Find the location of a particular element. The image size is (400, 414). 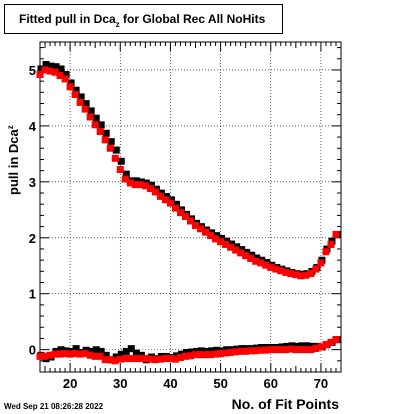

x-axis-label: No. of Fit Points is located at coordinates (285, 404).